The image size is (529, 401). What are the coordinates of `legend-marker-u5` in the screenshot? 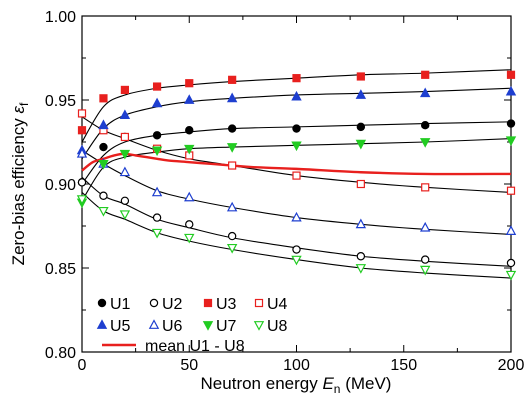 It's located at (102, 324).